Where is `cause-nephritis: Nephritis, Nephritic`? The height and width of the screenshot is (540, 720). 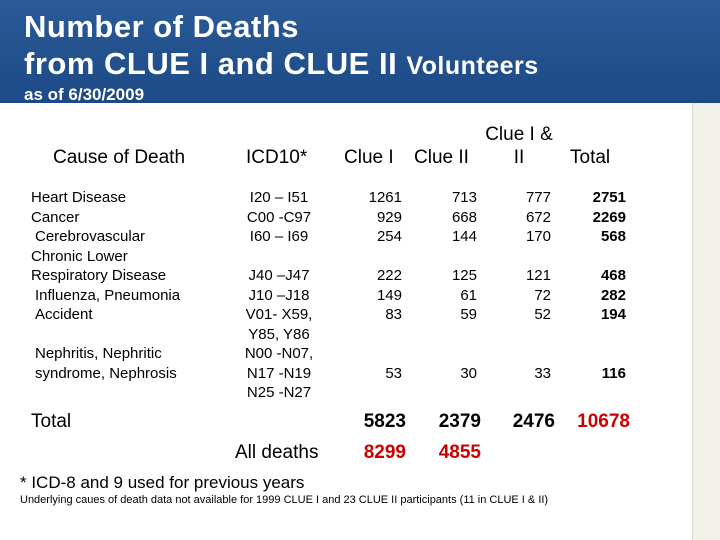
cause-nephritis: Nephritis, Nephritic is located at coordinates (98, 353).